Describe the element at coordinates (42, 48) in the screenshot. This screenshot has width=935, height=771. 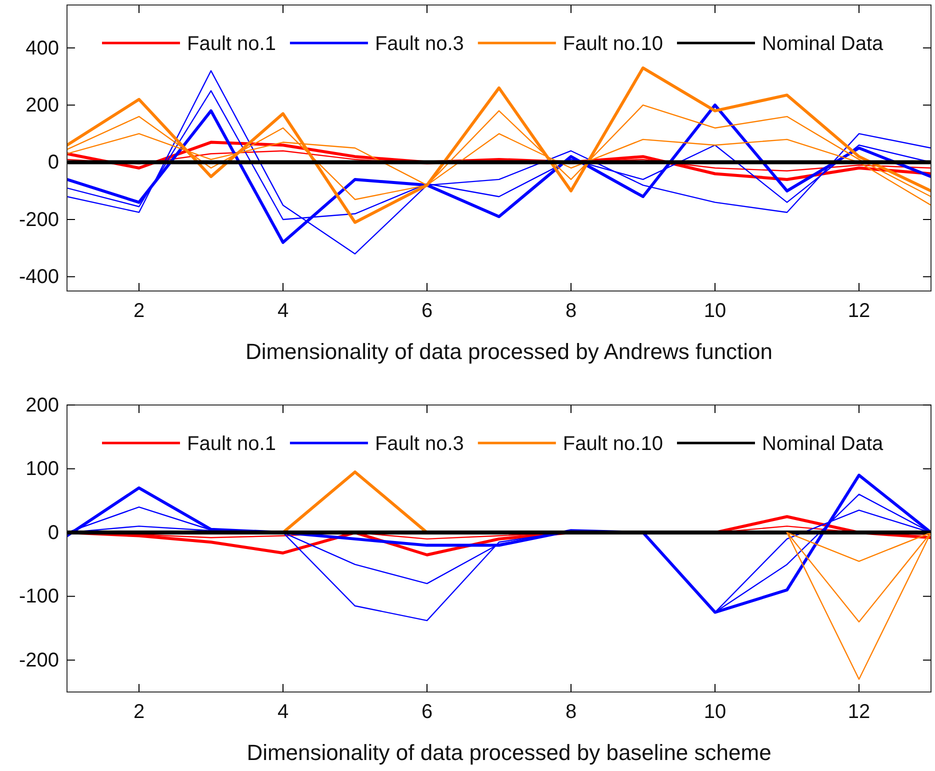
I see `y-tick-label: 400` at that location.